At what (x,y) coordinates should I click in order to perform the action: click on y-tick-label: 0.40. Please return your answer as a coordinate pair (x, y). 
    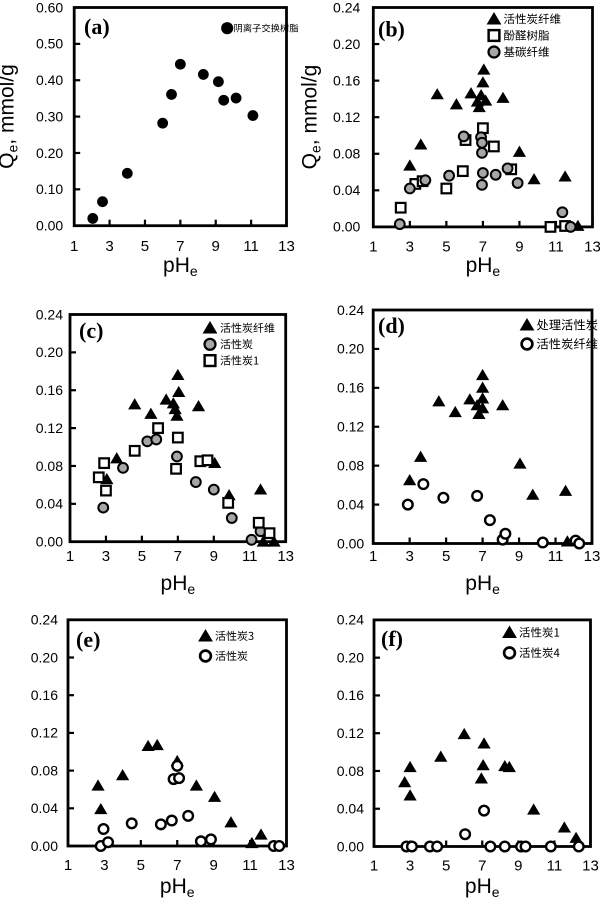
    Looking at the image, I should click on (49, 80).